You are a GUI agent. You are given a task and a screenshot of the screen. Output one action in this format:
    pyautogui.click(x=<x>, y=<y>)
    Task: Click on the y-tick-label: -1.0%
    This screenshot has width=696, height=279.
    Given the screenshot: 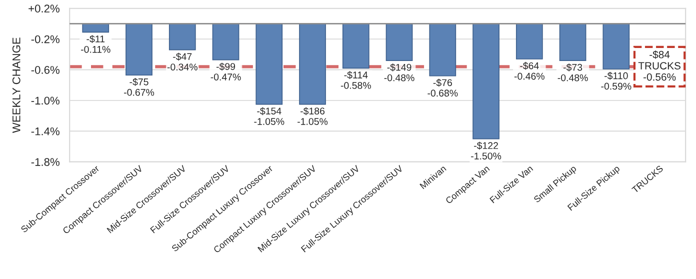 What is the action you would take?
    pyautogui.click(x=45, y=100)
    